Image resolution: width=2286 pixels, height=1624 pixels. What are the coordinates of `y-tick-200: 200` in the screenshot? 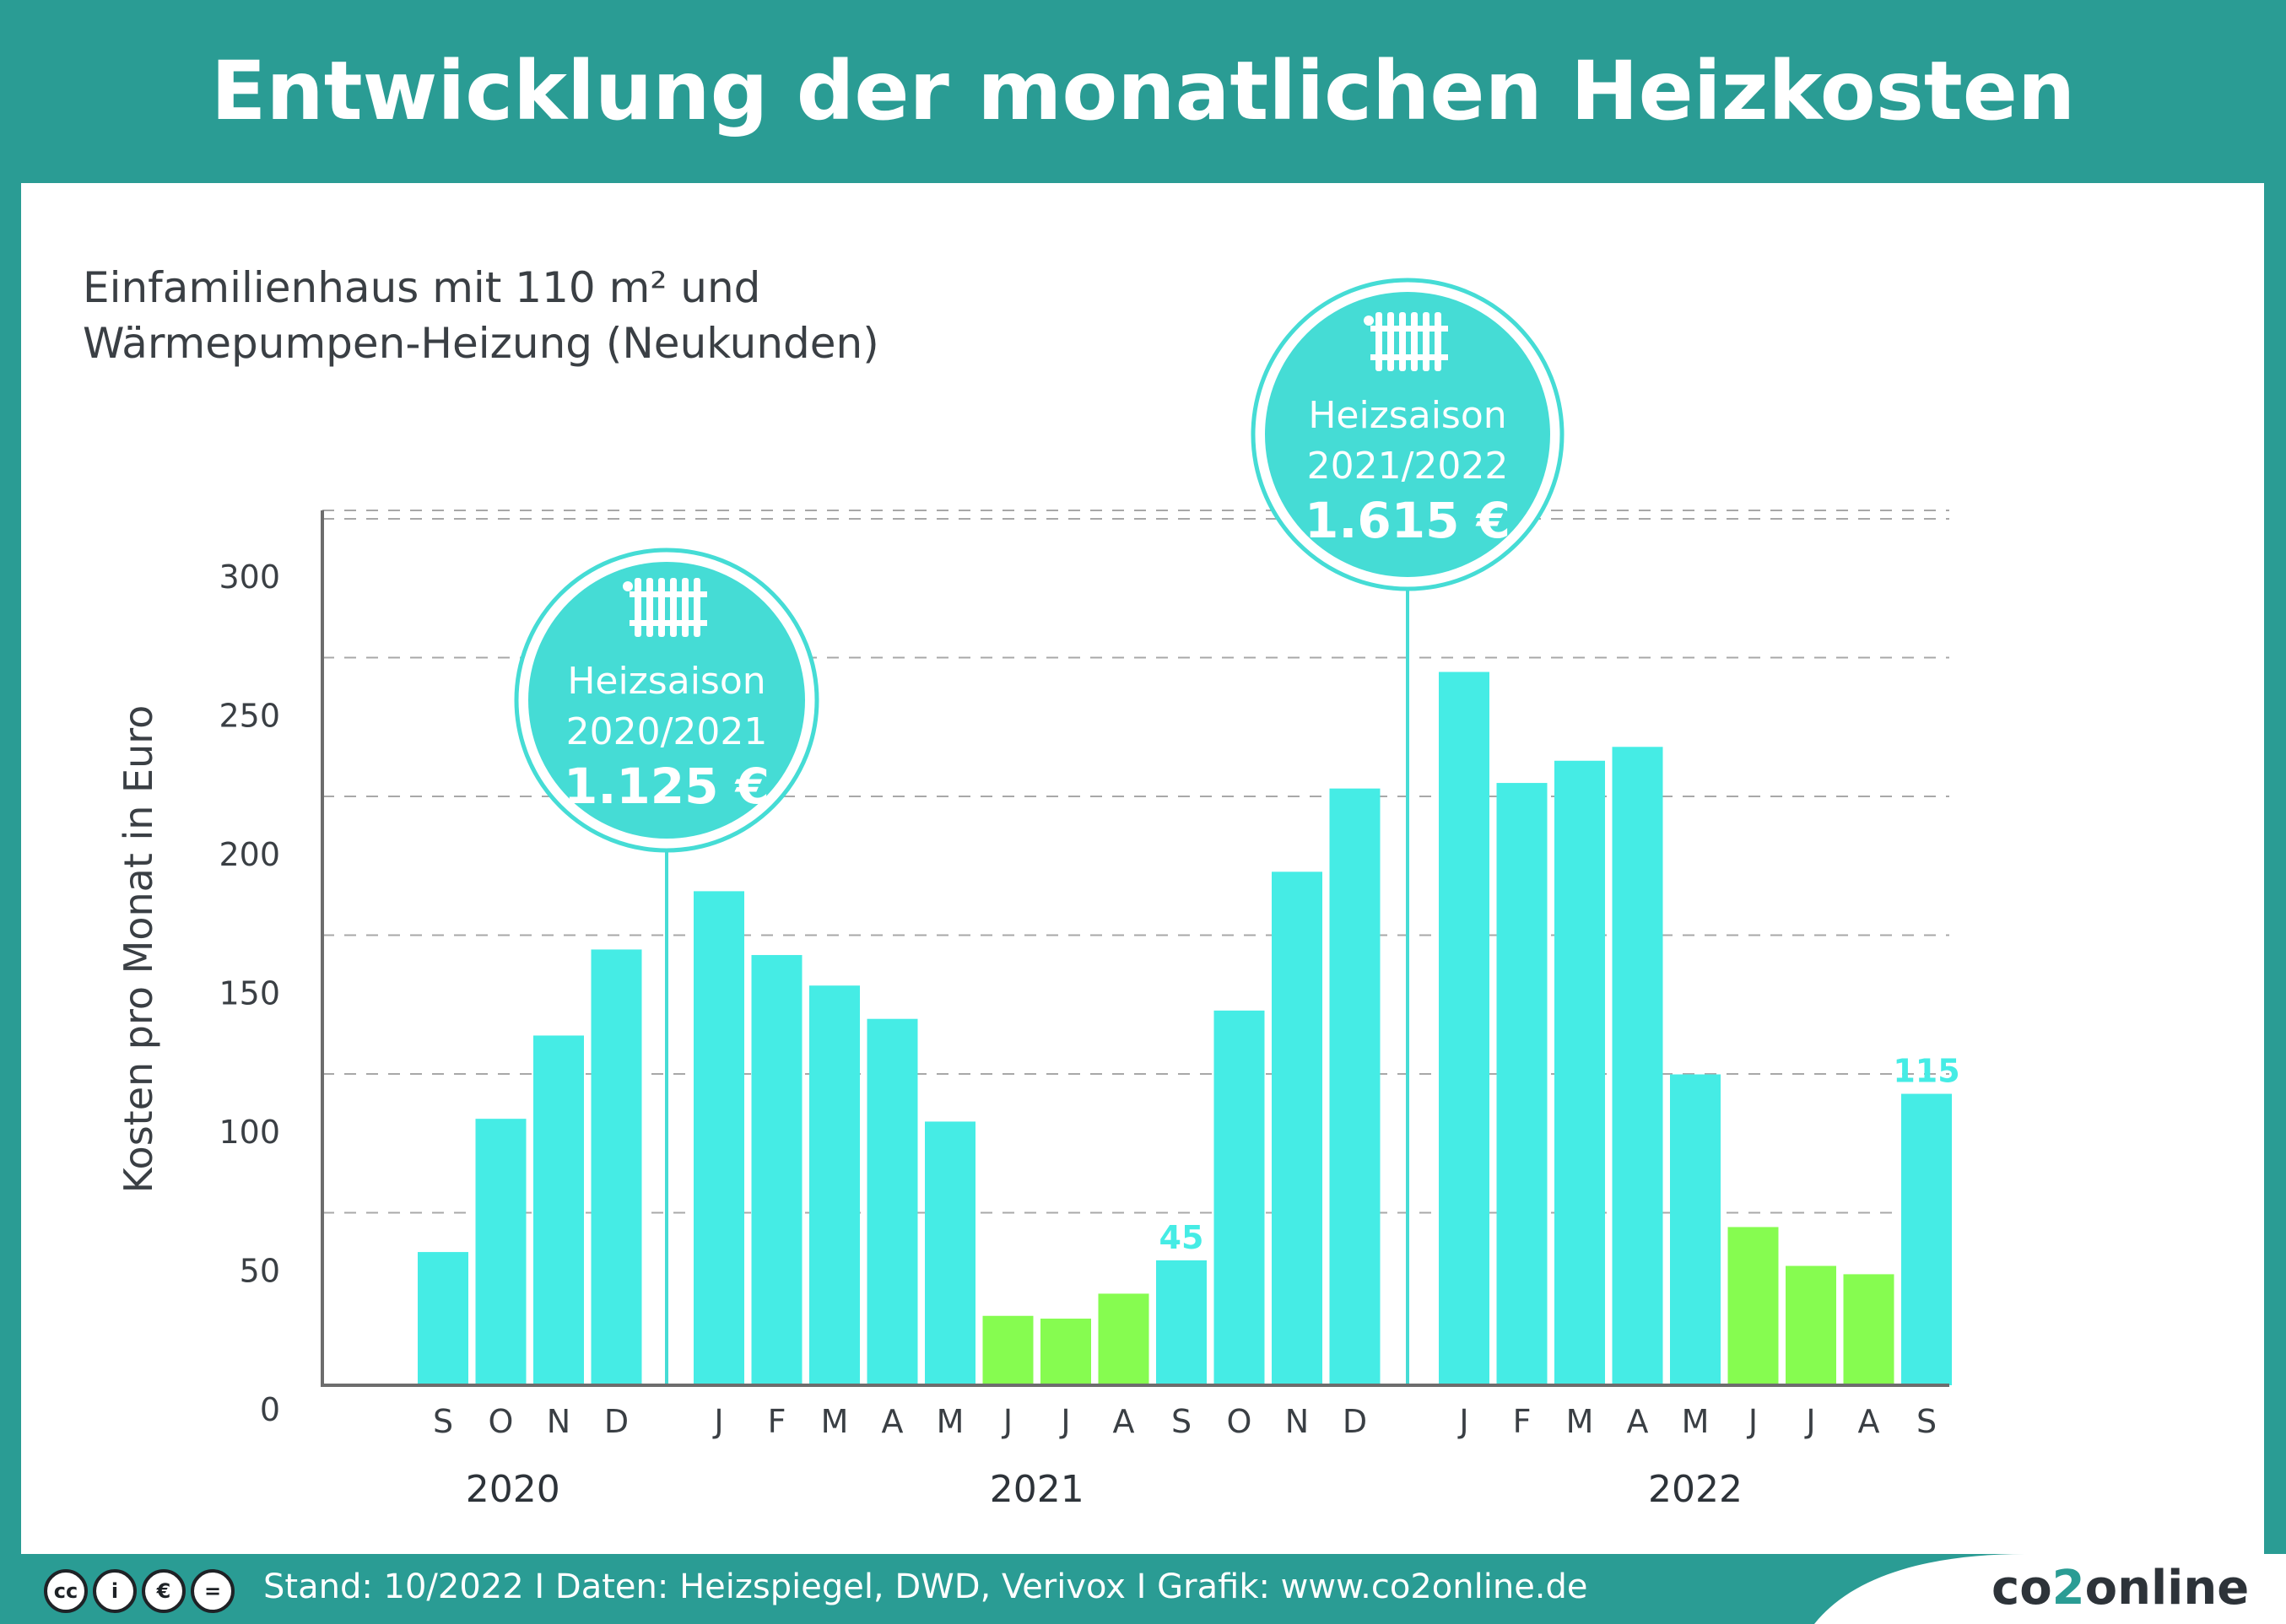 It's located at (249, 854).